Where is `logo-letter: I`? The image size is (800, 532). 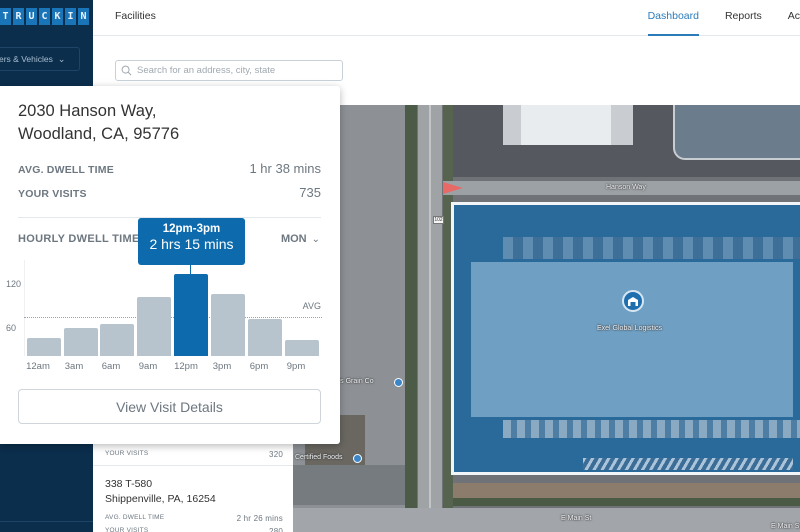
logo-letter: I is located at coordinates (70, 16).